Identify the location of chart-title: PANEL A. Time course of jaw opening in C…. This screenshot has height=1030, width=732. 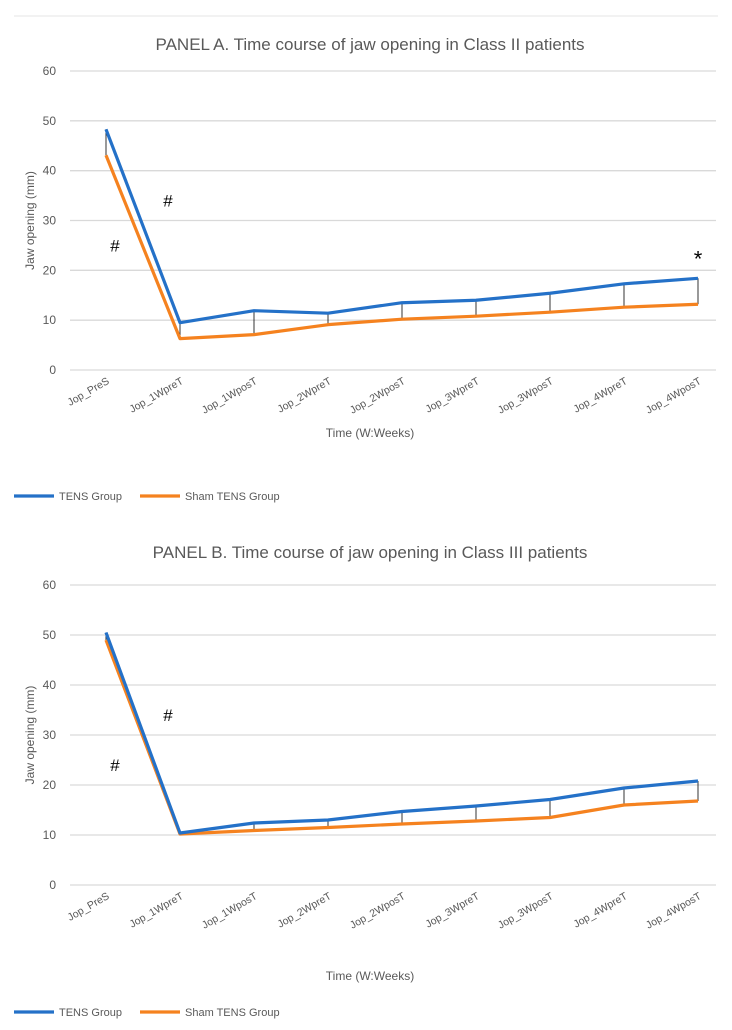
(370, 44).